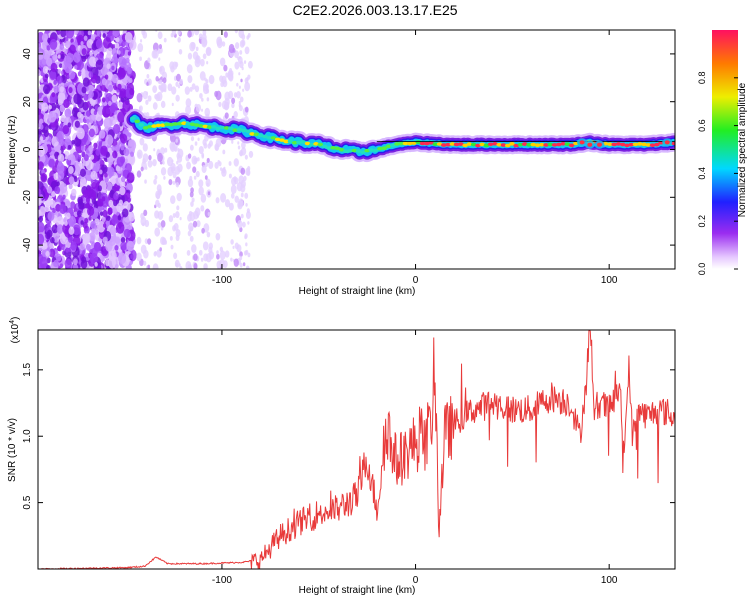 The height and width of the screenshot is (600, 750). I want to click on x-tick-label: 100, so click(609, 580).